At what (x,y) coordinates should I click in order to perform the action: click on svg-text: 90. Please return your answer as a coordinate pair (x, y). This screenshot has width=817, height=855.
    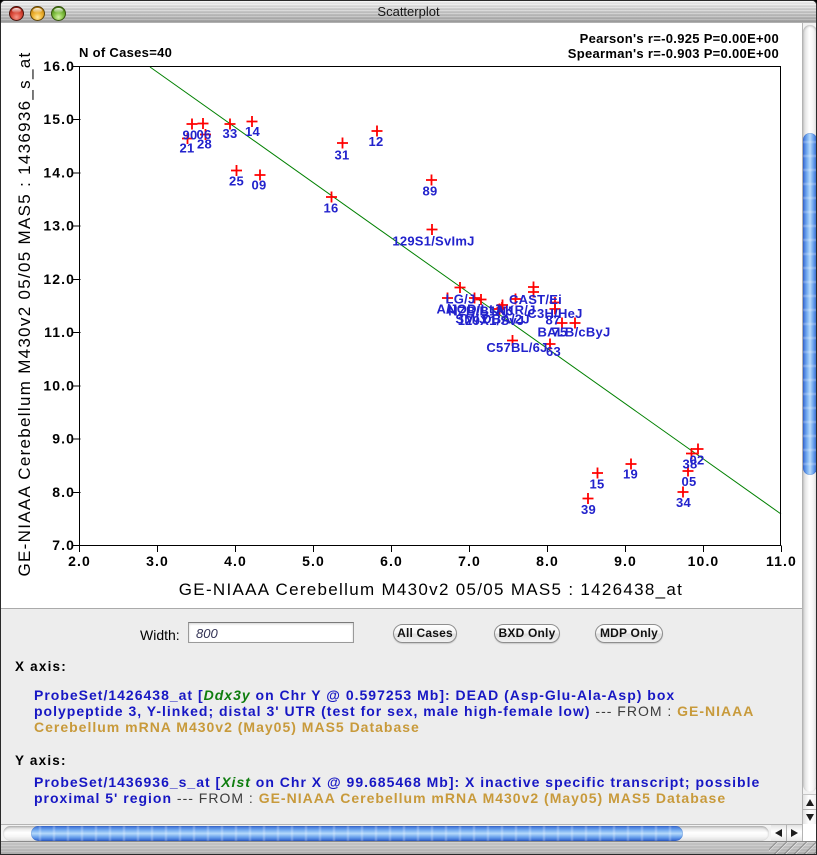
    Looking at the image, I should click on (190, 135).